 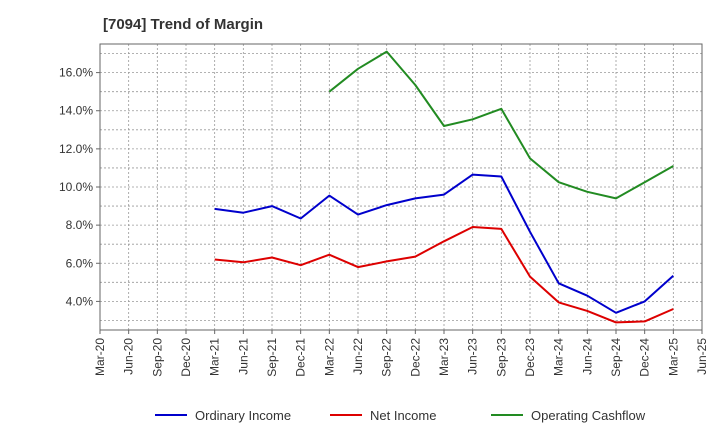 I want to click on x-tick-label: Sep-24, so click(x=616, y=357).